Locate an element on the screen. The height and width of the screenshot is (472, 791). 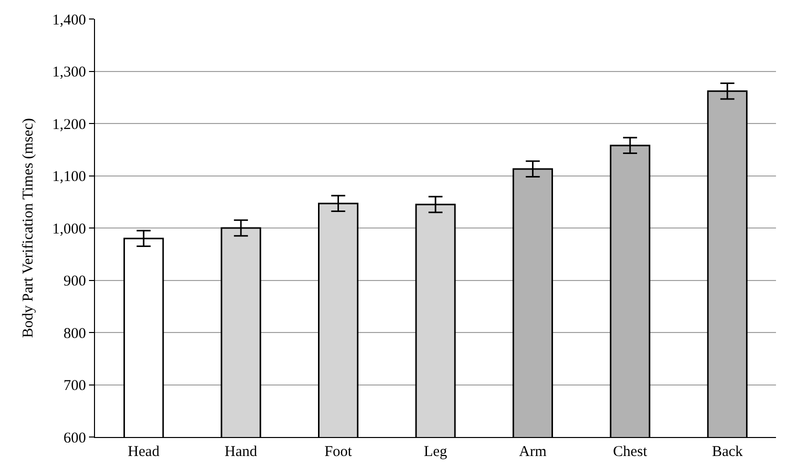
y-tick-label: 900 is located at coordinates (75, 282).